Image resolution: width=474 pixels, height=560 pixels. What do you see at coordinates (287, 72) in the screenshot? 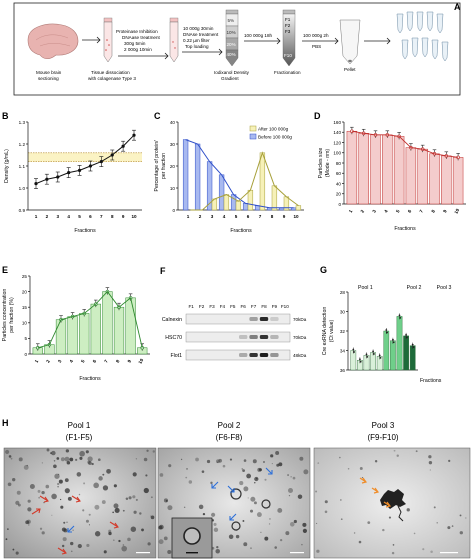
I see `step4-below-1: Fractionation` at bounding box center [287, 72].